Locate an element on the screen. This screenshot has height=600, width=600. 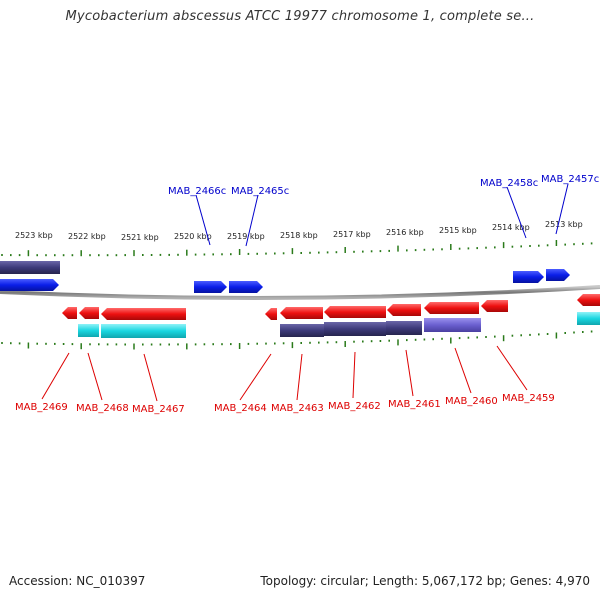
gene-label-mab-2463: MAB_2463 is located at coordinates (297, 408).